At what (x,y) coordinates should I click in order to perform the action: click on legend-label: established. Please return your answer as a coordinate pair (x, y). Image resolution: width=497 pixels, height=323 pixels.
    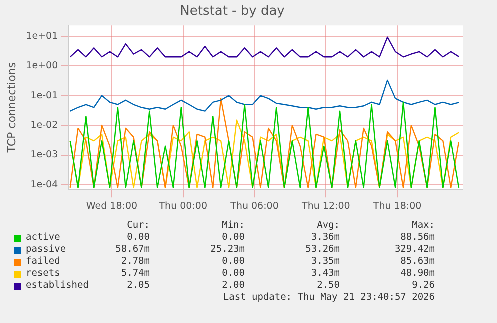
    Looking at the image, I should click on (57, 286).